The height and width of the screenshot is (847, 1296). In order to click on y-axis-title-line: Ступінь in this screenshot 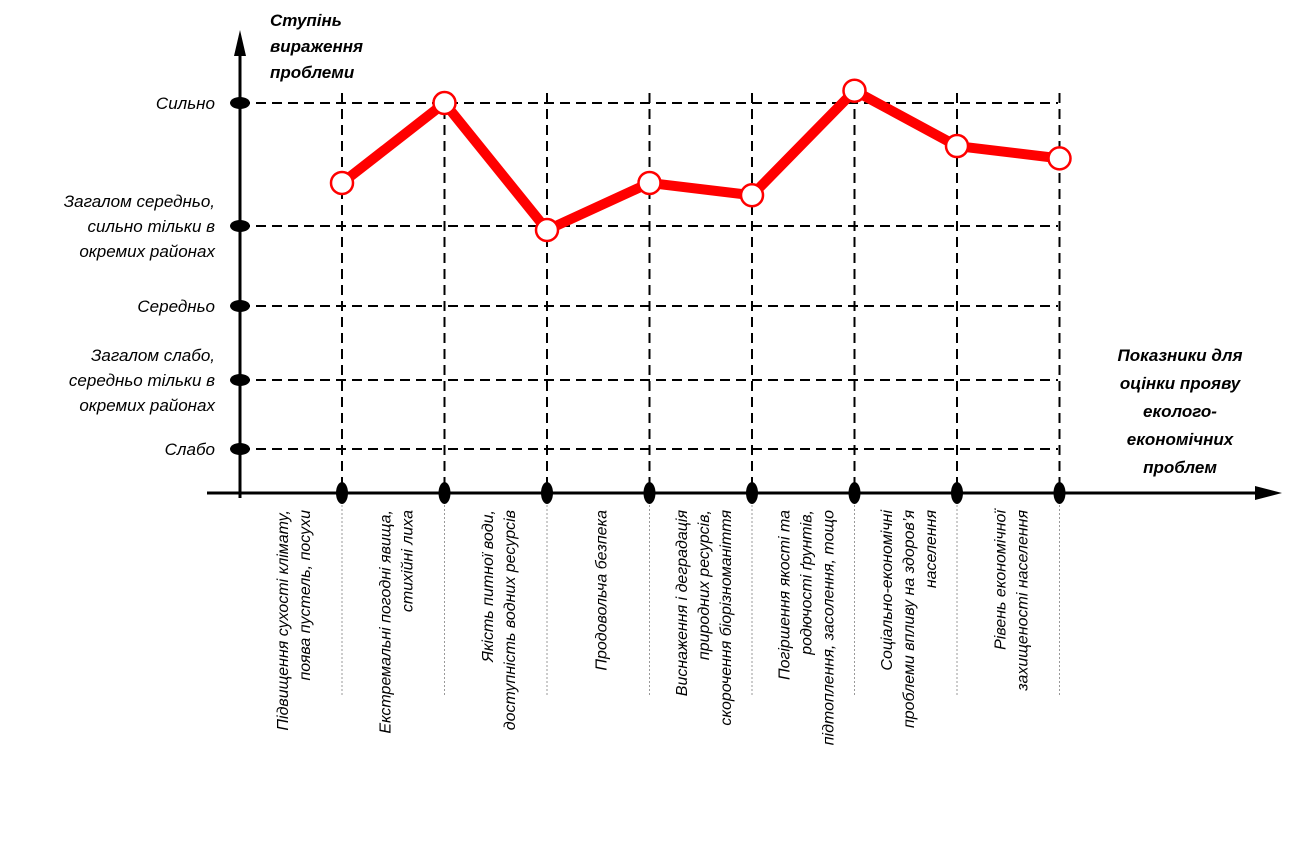, I will do `click(306, 20)`.